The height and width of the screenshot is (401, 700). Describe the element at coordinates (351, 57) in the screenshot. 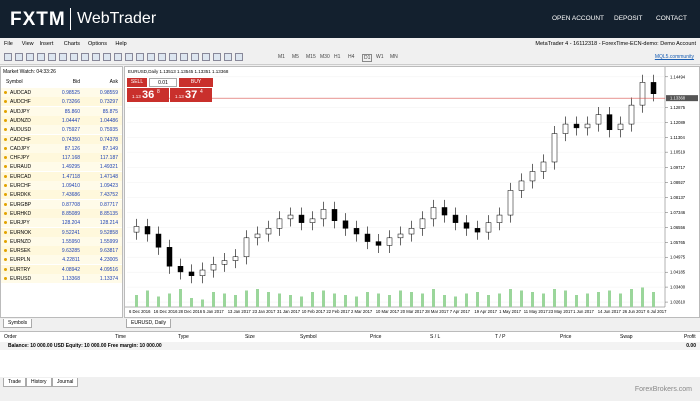

I see `timeframe: H4` at that location.